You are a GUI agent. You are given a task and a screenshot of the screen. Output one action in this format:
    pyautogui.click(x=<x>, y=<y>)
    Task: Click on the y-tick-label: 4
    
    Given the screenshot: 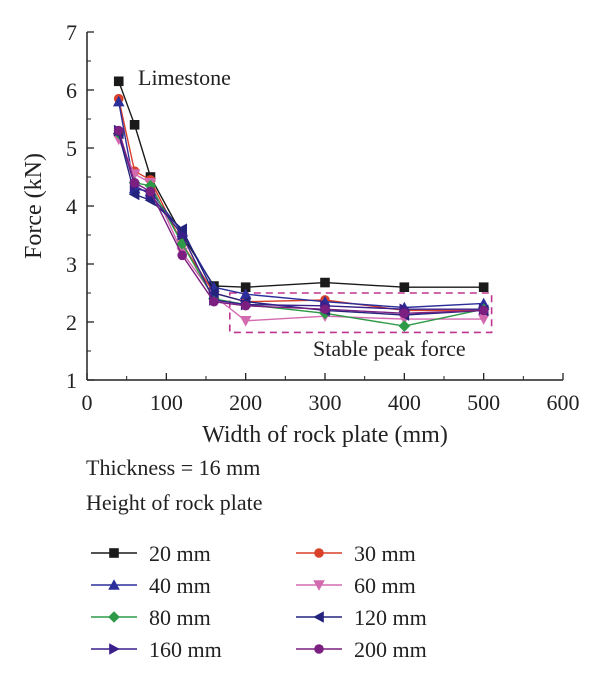 What is the action you would take?
    pyautogui.click(x=71, y=206)
    